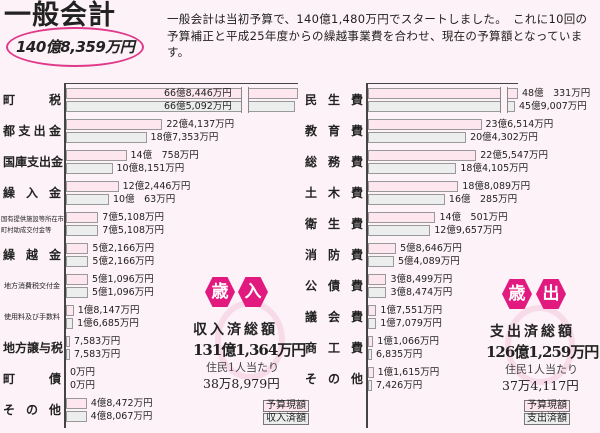 This screenshot has height=433, width=600. Describe the element at coordinates (242, 367) in the screenshot. I see `revenue-per-label: 住民1人当たり` at that location.